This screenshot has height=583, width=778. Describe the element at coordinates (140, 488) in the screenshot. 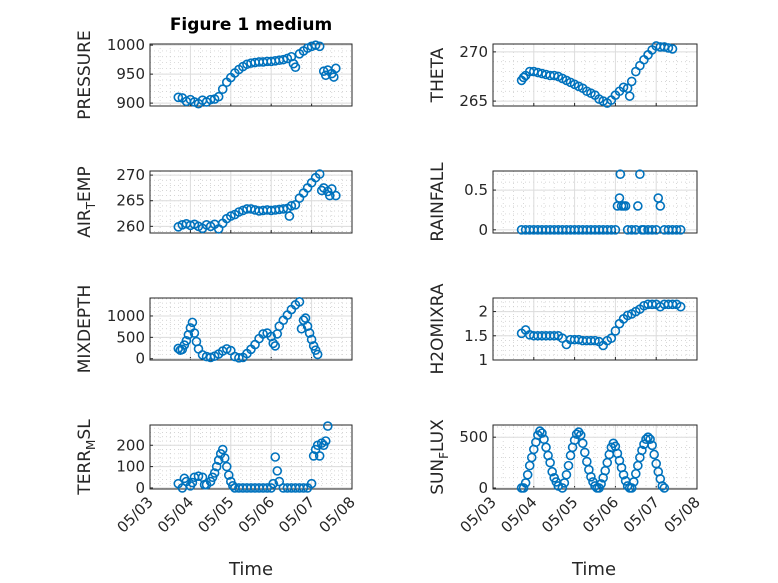

I see `y-tick-label: 0` at that location.